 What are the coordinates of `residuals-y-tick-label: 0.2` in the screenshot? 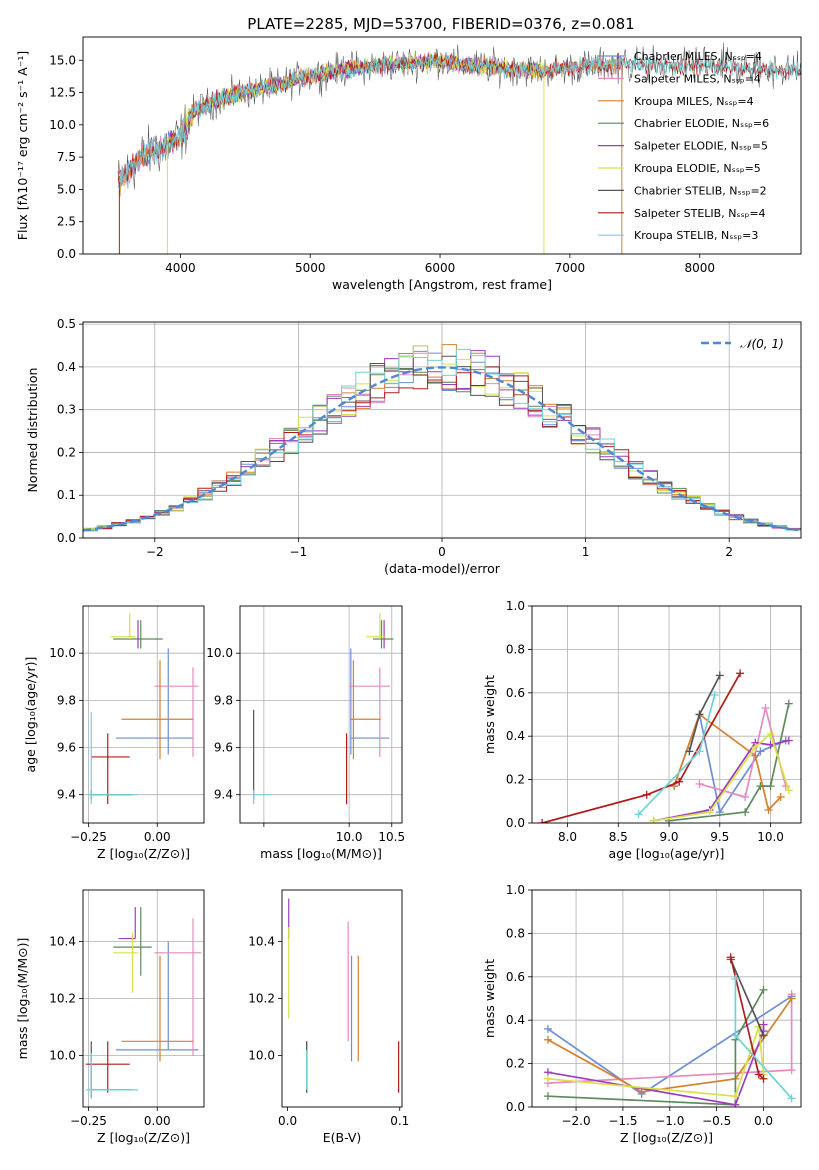 It's located at (66, 452).